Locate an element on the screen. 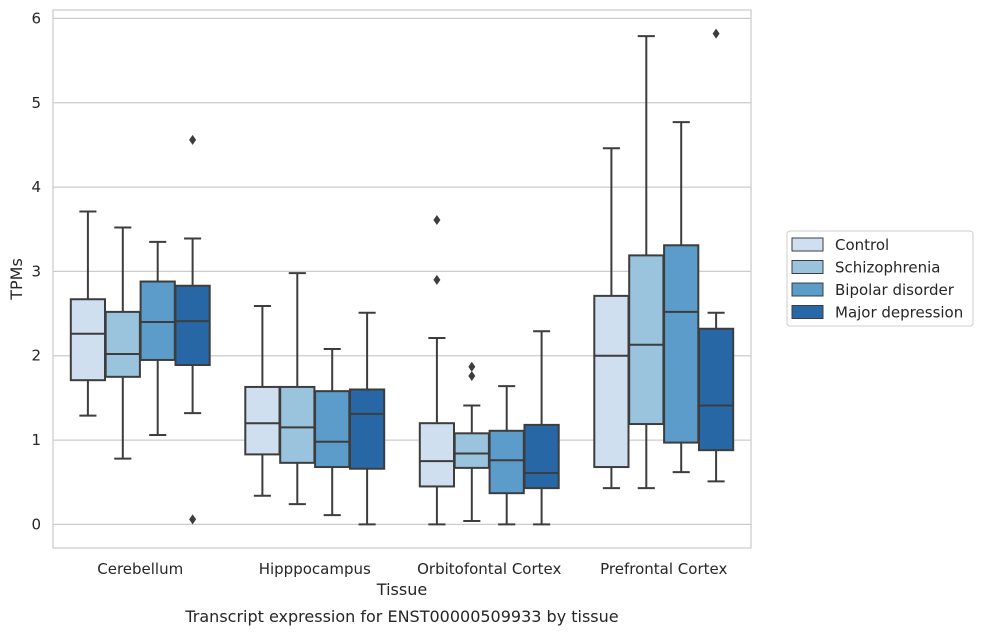 Image resolution: width=983 pixels, height=634 pixels. y-axis-label: TPMs is located at coordinates (16, 279).